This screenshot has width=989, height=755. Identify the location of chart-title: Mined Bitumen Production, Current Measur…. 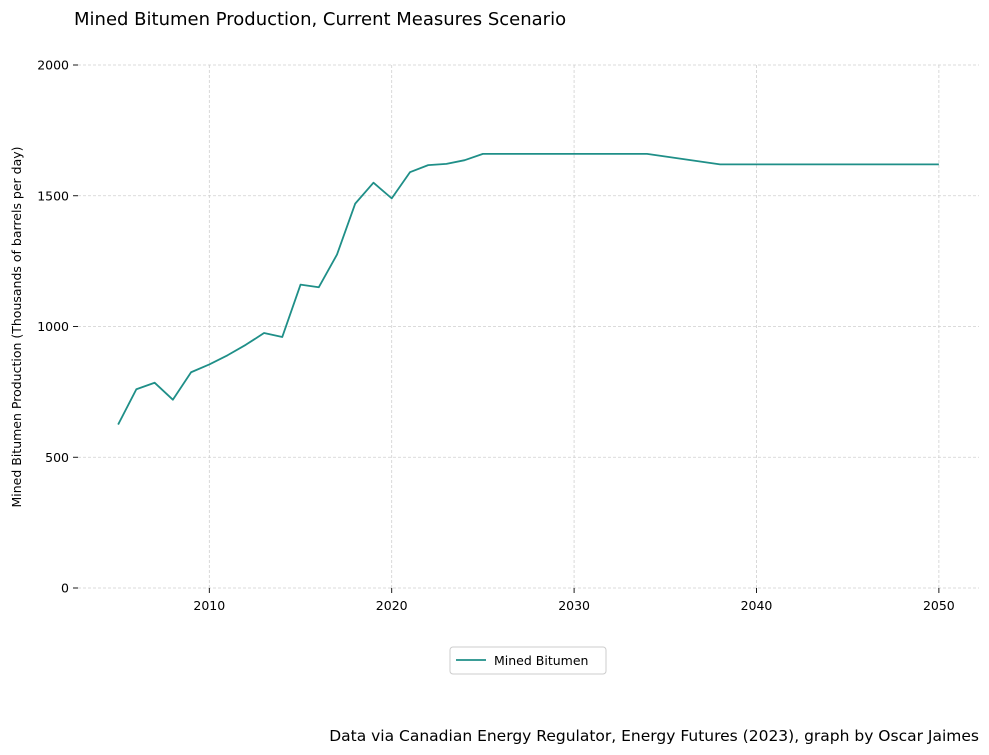
(320, 19).